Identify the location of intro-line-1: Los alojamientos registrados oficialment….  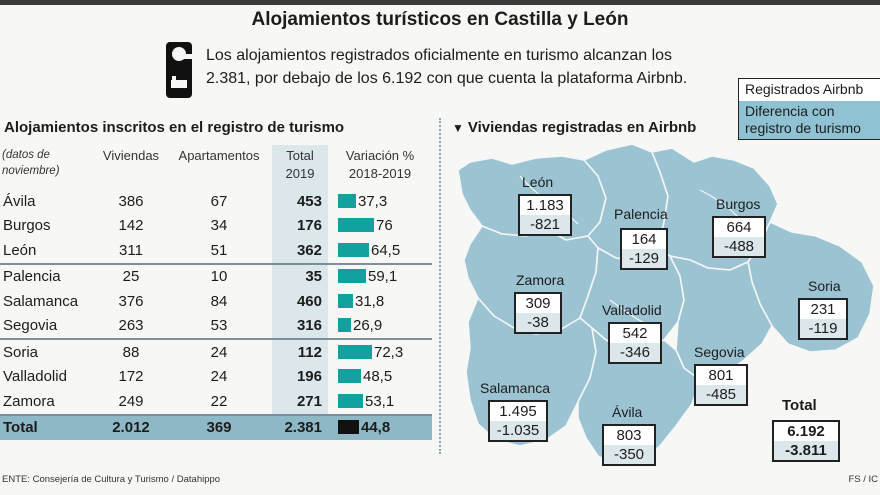
(439, 55).